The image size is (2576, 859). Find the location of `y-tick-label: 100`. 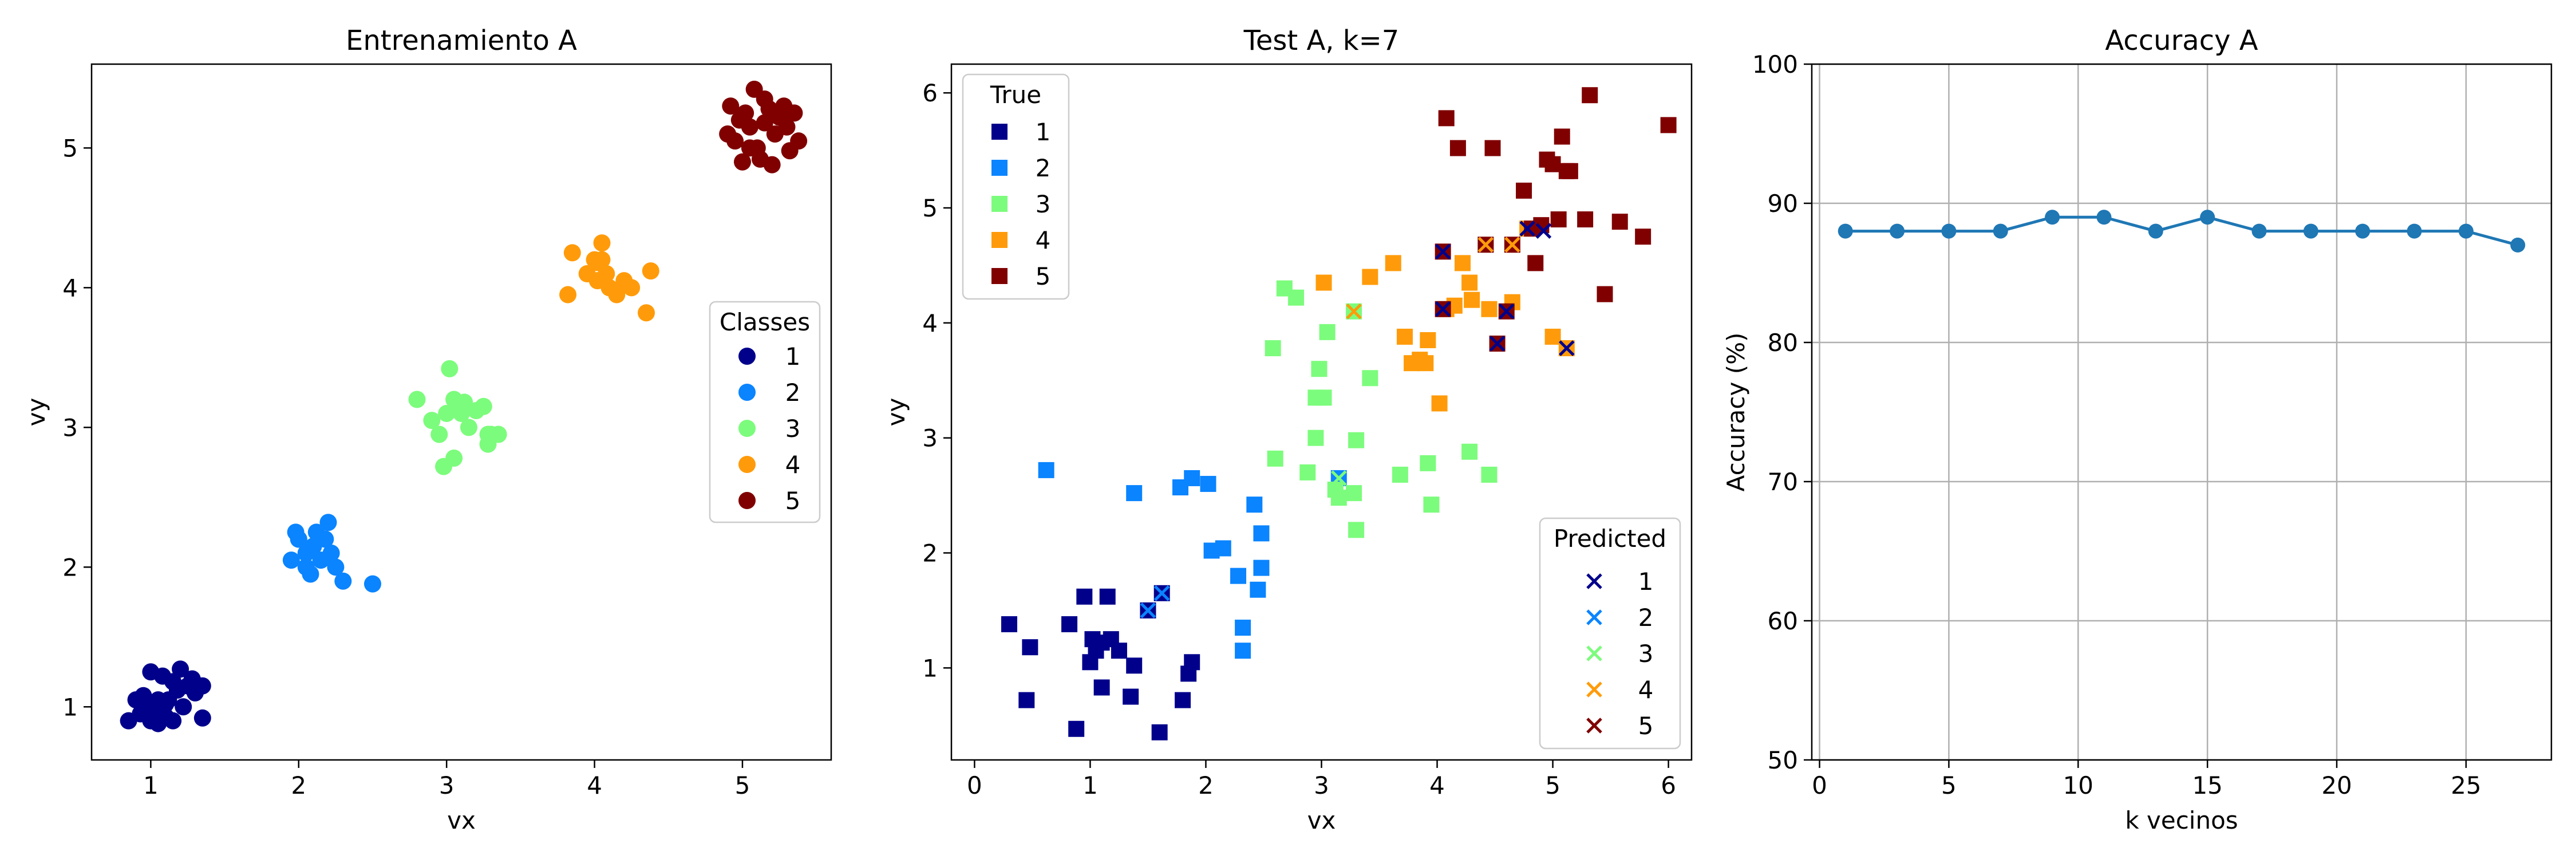

y-tick-label: 100 is located at coordinates (1775, 64).